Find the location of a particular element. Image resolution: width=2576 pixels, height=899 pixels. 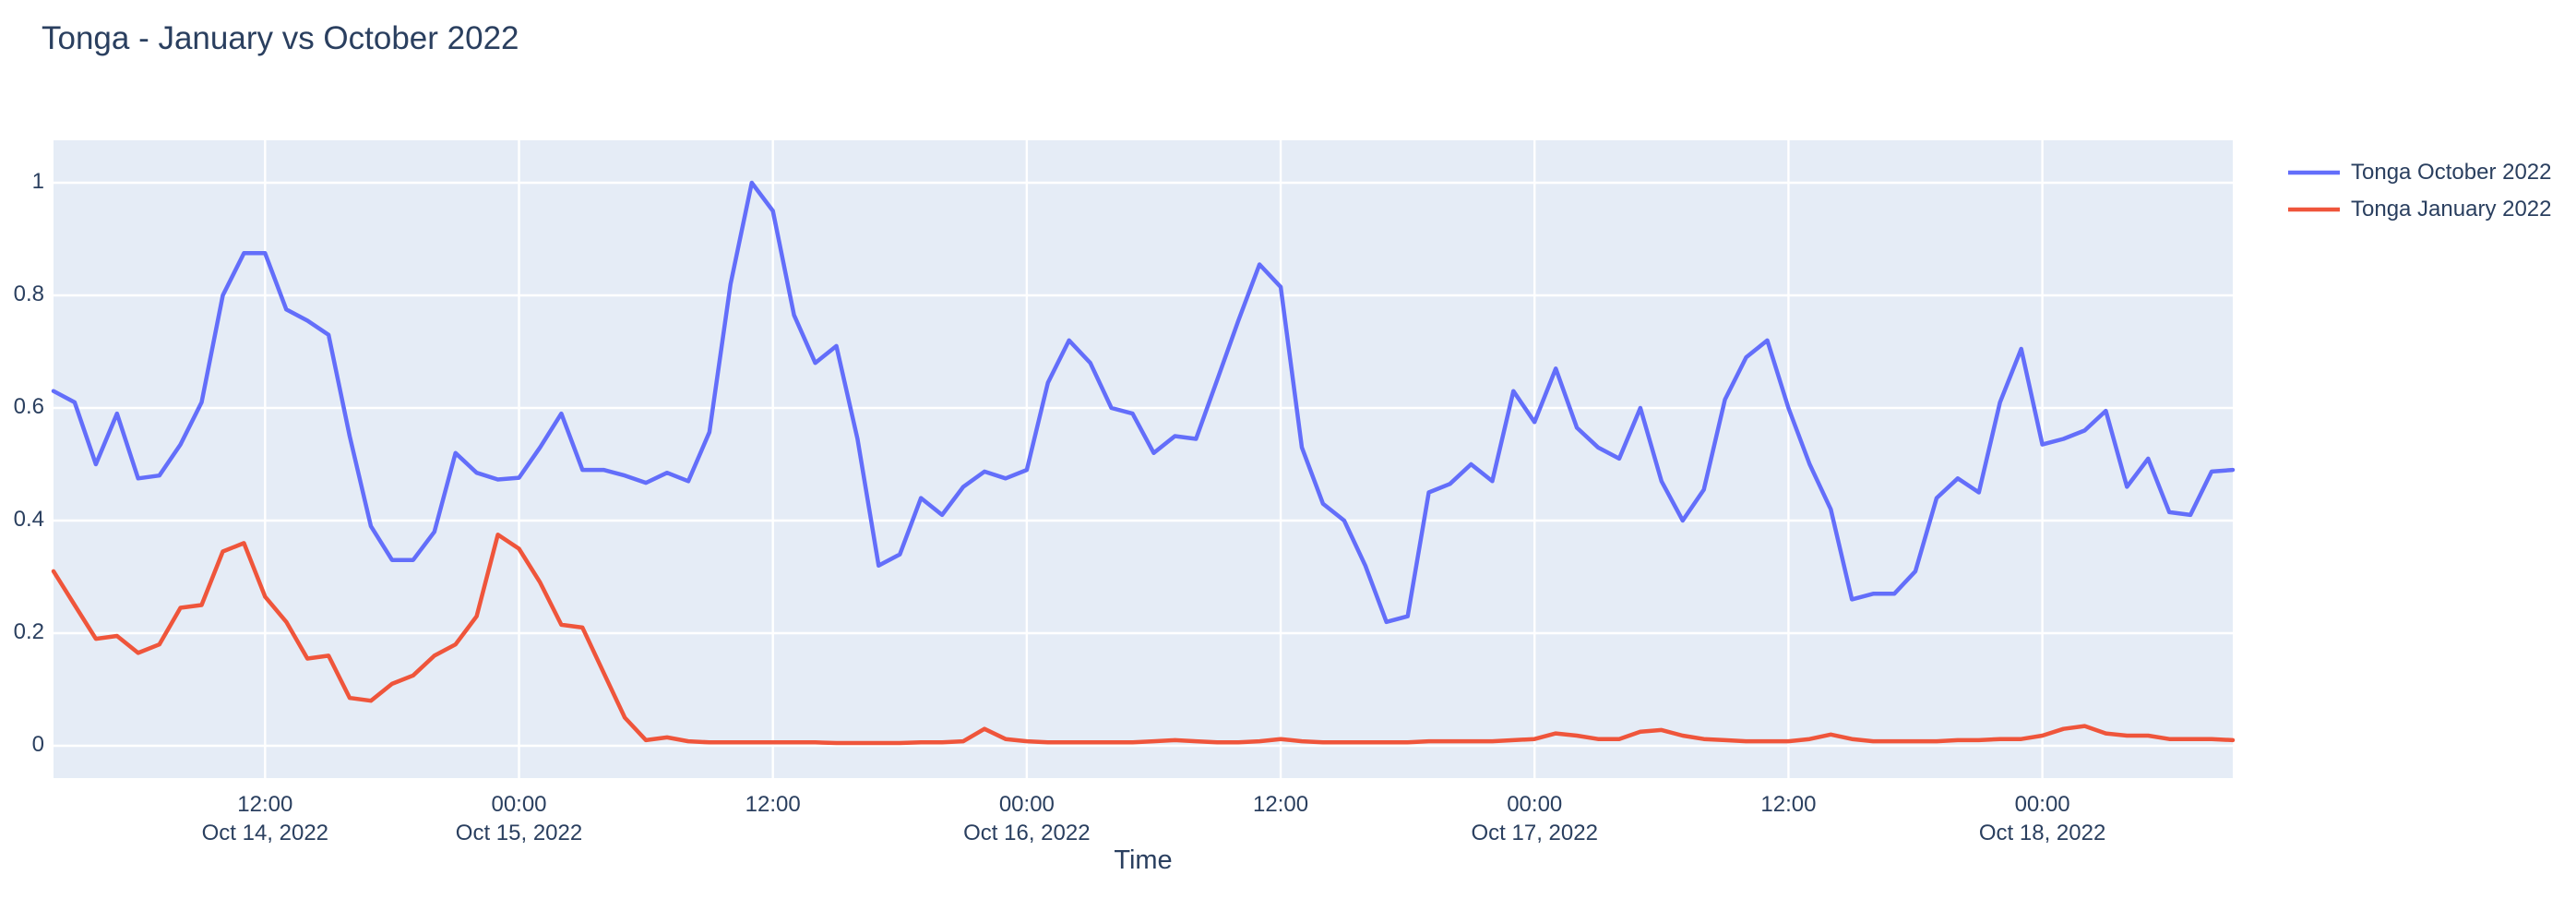

x-axis-title: Time is located at coordinates (1143, 860).